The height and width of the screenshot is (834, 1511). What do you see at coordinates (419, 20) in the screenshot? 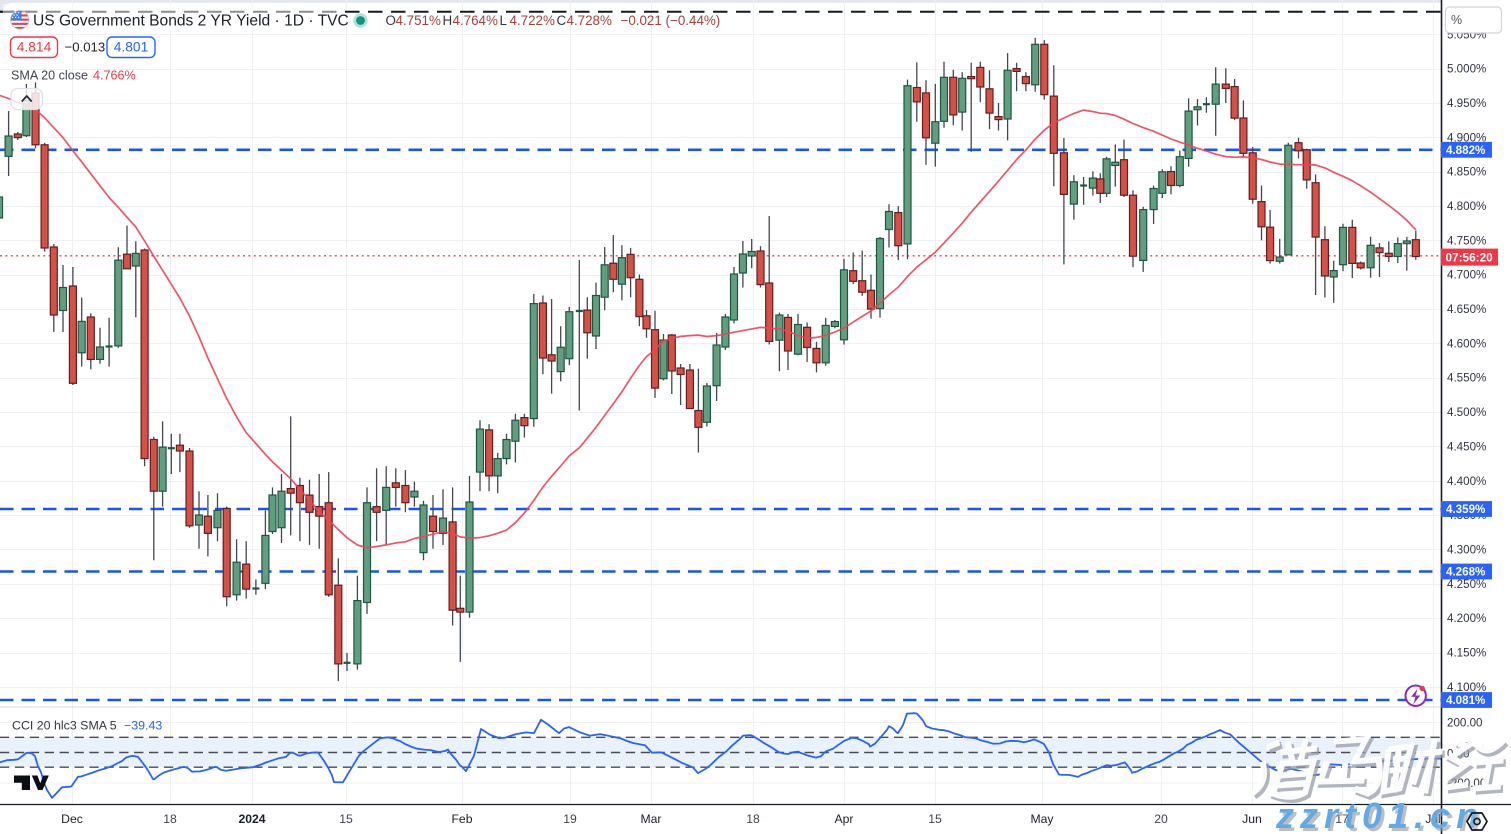
I see `svg-text: 4.751%` at bounding box center [419, 20].